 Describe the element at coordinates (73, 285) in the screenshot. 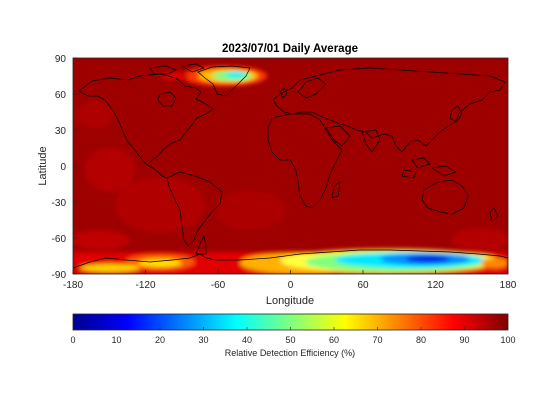

I see `x-tick-label: -180` at that location.